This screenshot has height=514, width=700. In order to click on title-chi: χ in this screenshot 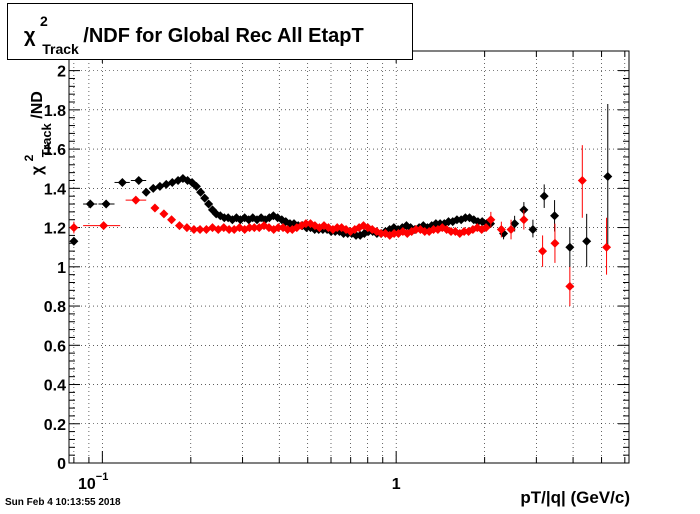, I will do `click(30, 36)`.